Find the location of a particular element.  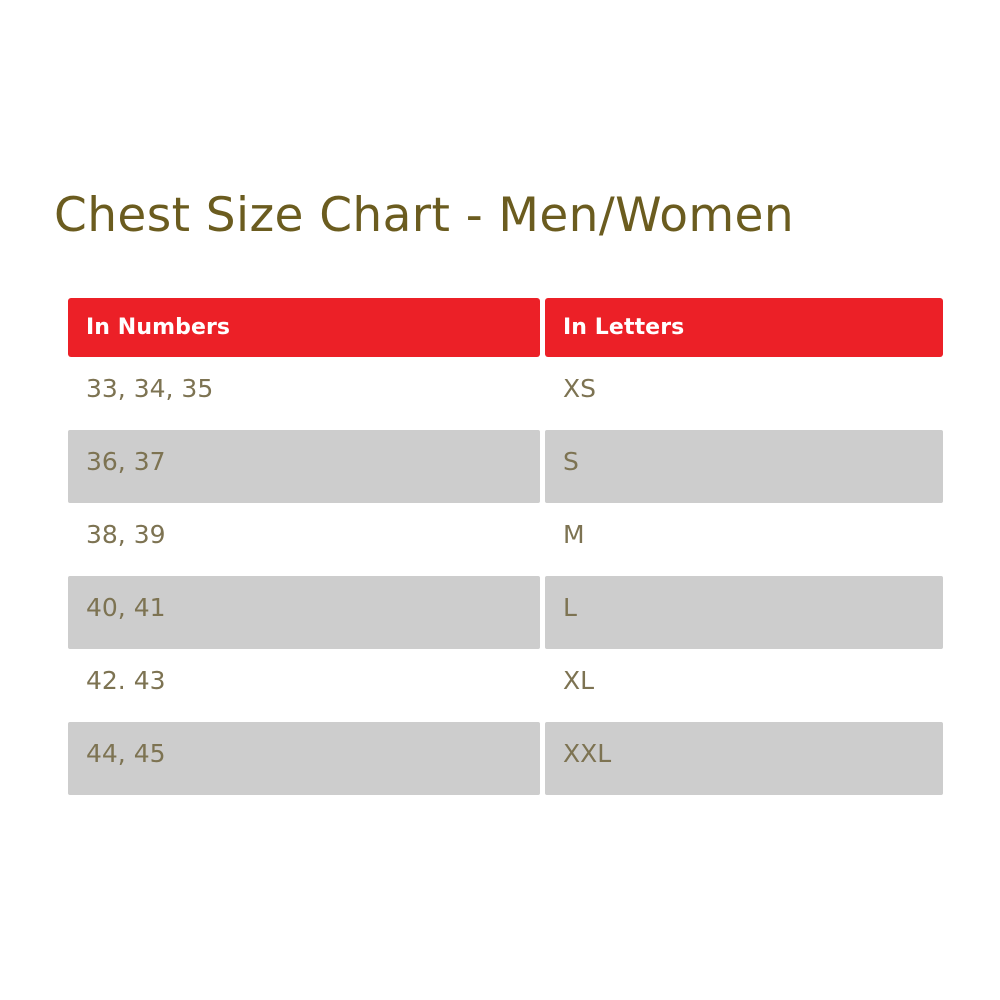

table-row: 36, 37 S is located at coordinates (505, 466).